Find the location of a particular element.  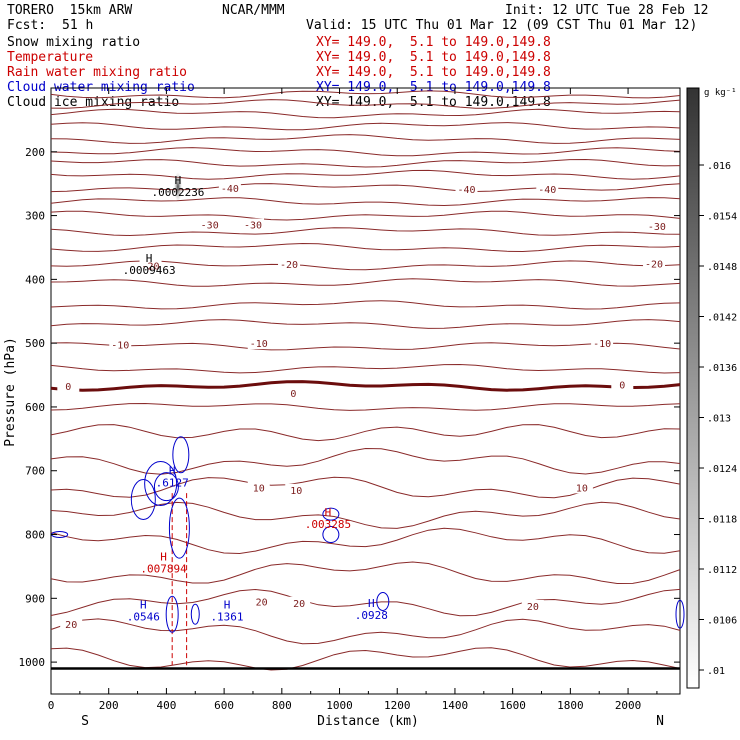

x-tick-label: 1000 is located at coordinates (339, 705).